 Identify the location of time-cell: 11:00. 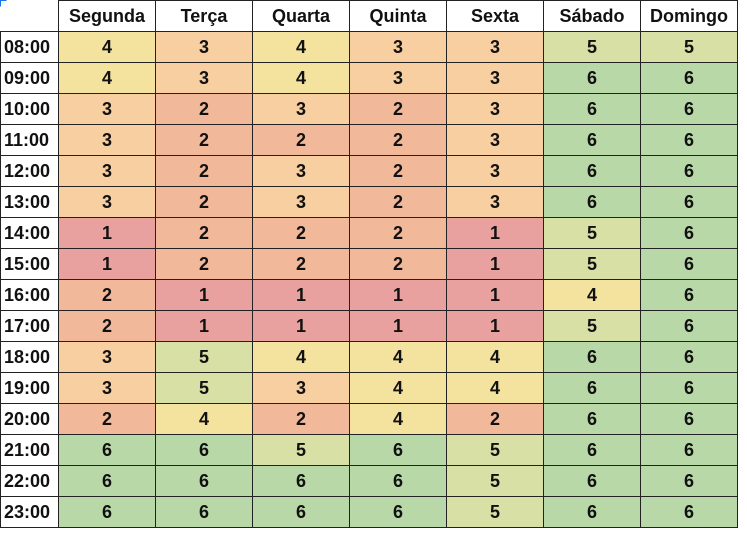
(29, 140).